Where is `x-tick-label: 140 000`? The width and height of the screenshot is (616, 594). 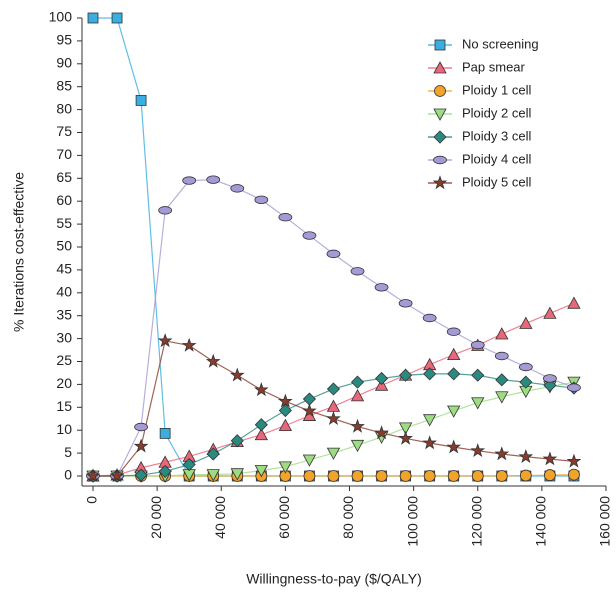 x-tick-label: 140 000 is located at coordinates (541, 521).